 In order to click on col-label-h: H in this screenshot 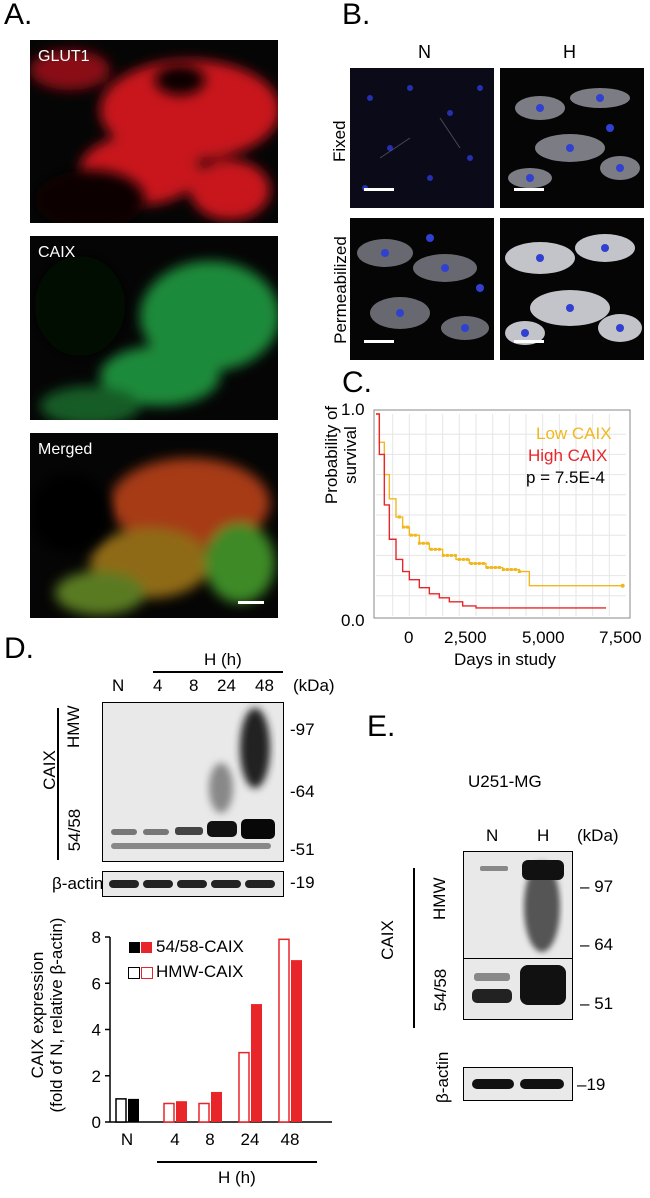, I will do `click(569, 52)`.